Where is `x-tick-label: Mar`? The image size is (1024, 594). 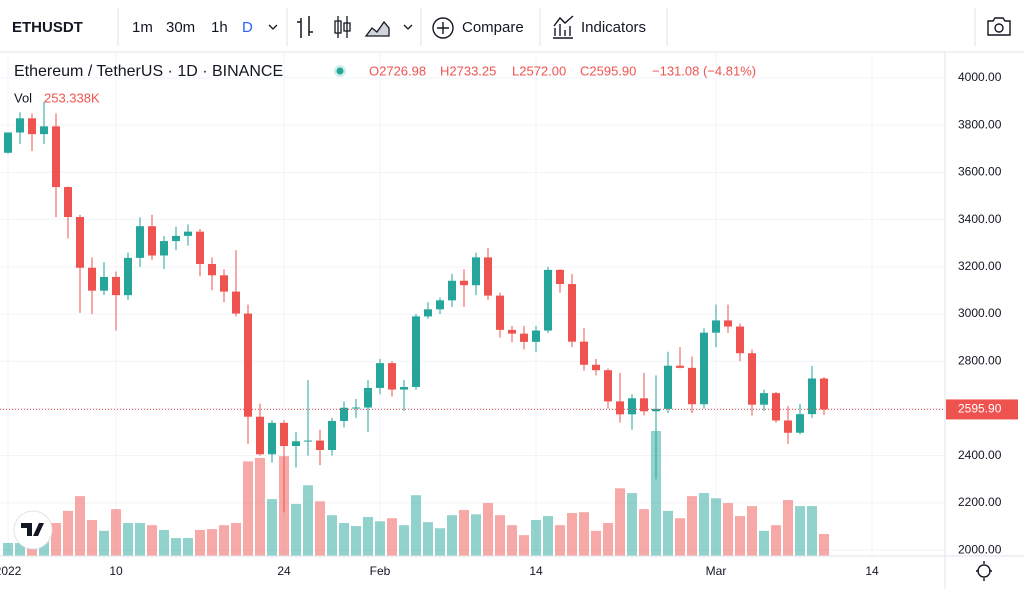 x-tick-label: Mar is located at coordinates (716, 571).